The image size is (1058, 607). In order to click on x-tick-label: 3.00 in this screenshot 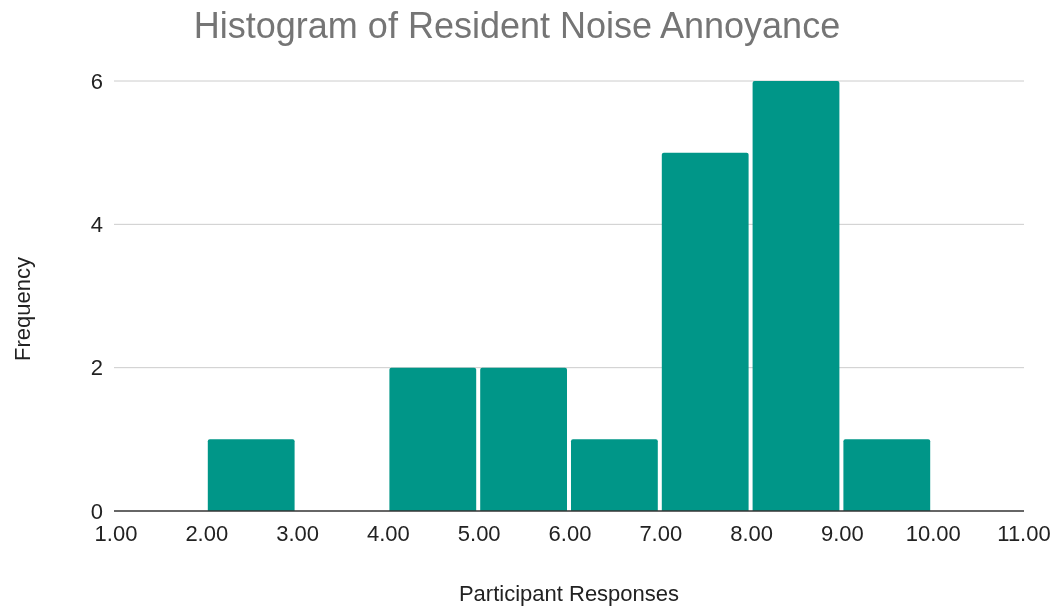, I will do `click(298, 533)`.